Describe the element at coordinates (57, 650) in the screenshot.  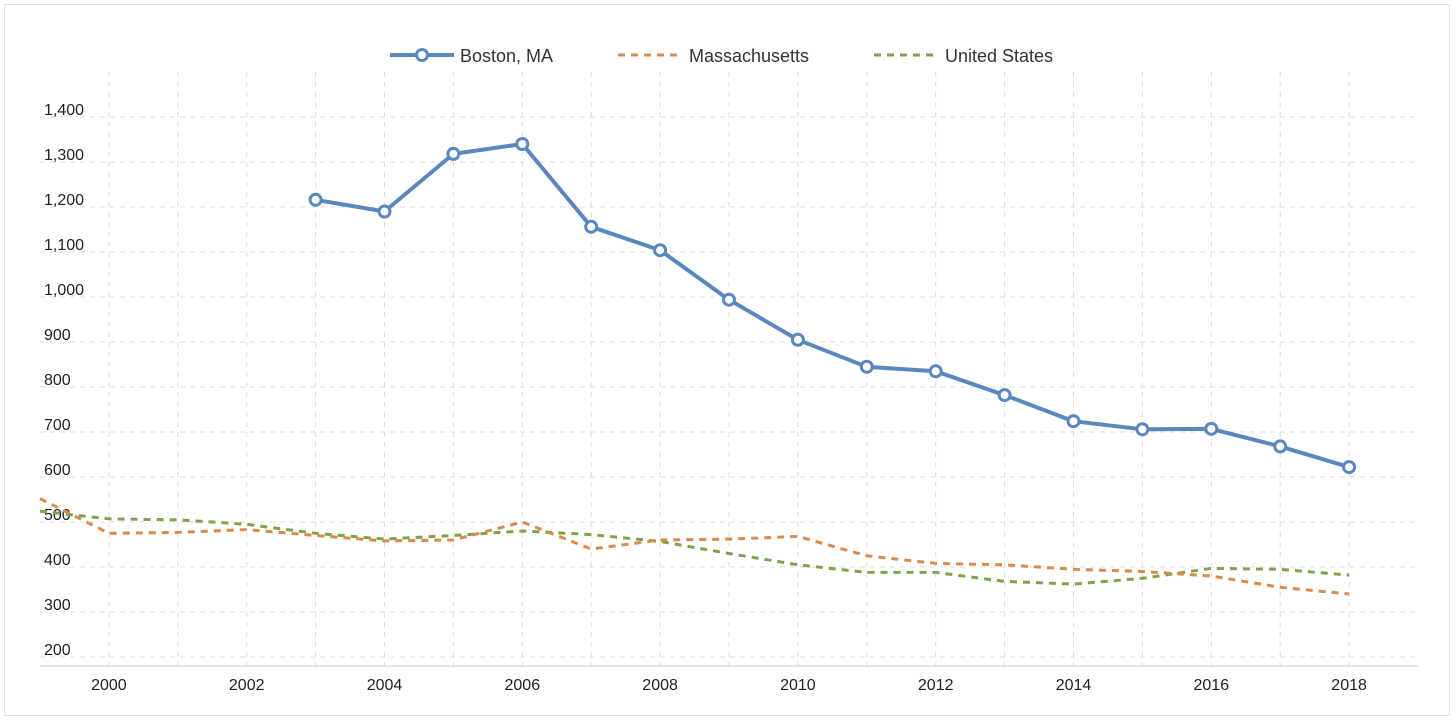
I see `y-tick-label: 200` at that location.